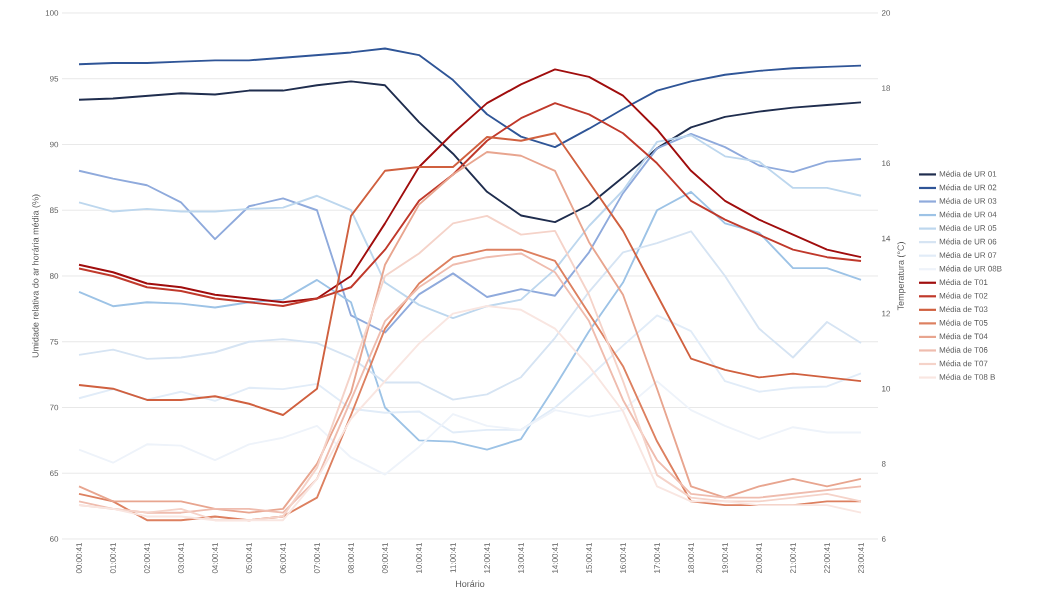 The image size is (1058, 606). Describe the element at coordinates (470, 584) in the screenshot. I see `x-axis-title: Horário` at that location.